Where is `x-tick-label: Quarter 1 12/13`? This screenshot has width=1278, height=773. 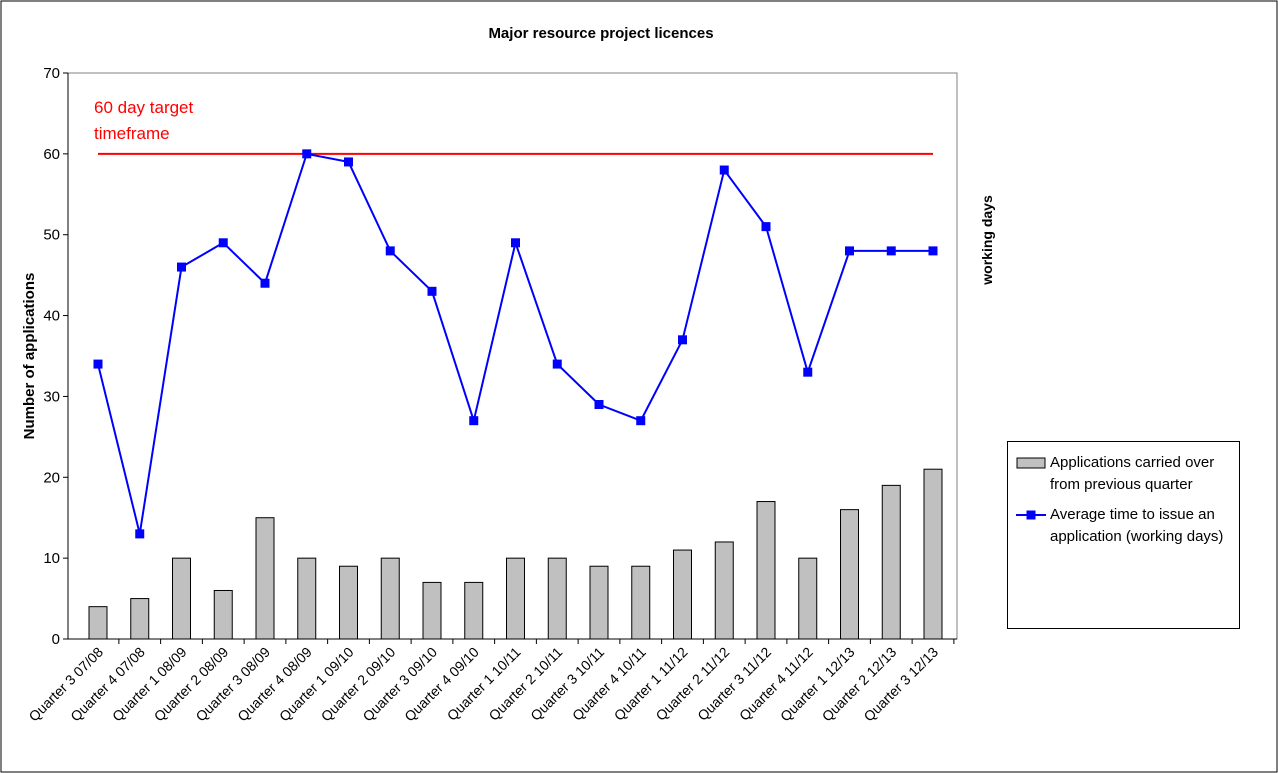 x-tick-label: Quarter 1 12/13 is located at coordinates (817, 684).